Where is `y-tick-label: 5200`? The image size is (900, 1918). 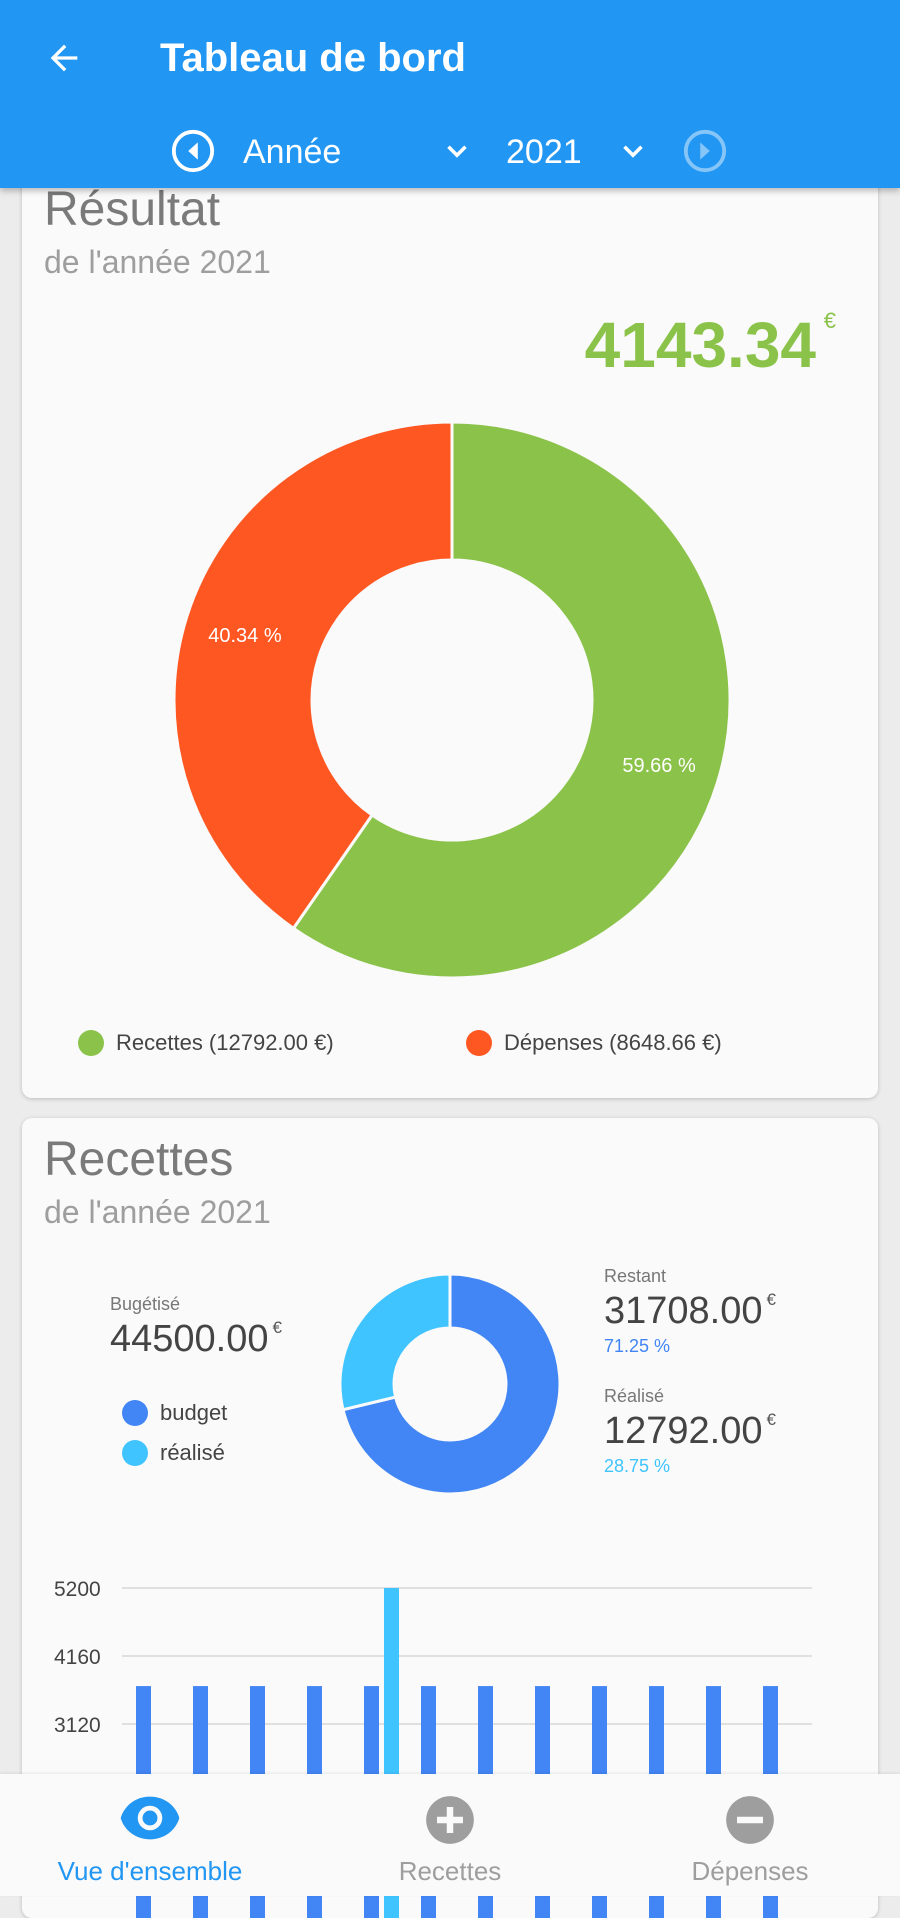 y-tick-label: 5200 is located at coordinates (77, 1589).